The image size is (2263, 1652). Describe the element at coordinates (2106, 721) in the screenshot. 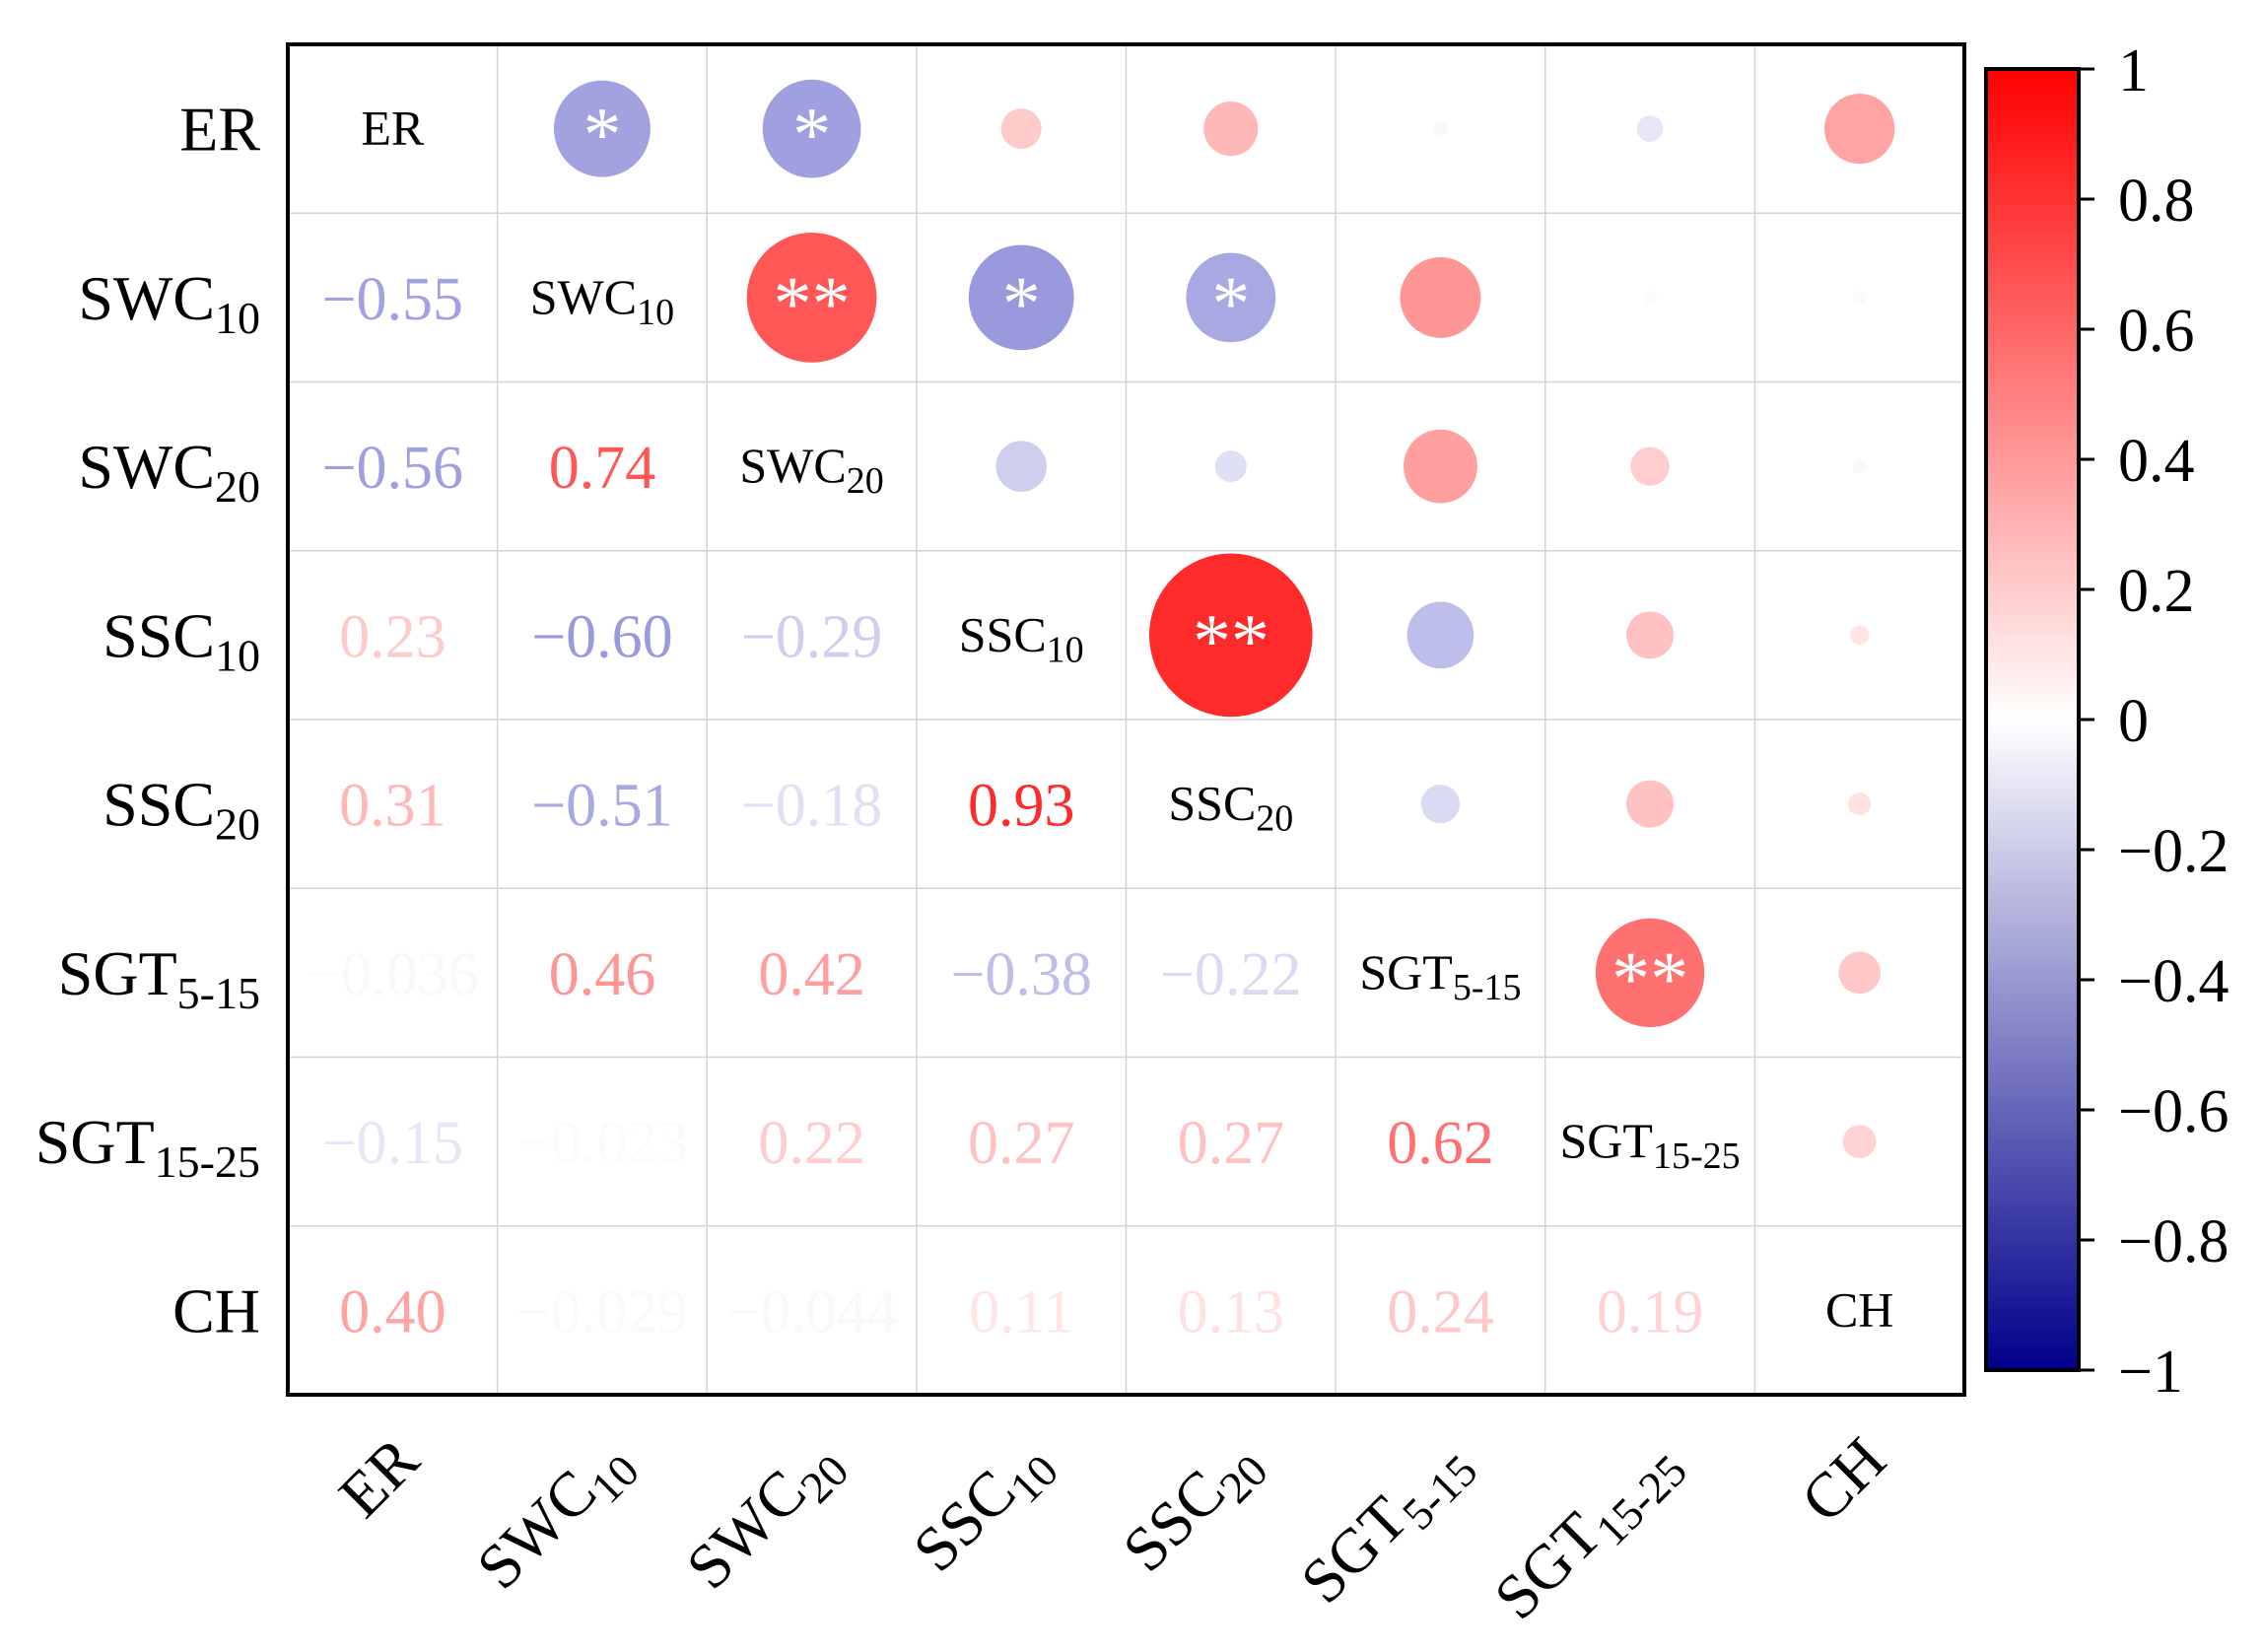

I see `colorbar: 1 0.8 0.6 0.4 0.2 0 −0.2 −0.4 −0.6 −0.8 −1` at that location.